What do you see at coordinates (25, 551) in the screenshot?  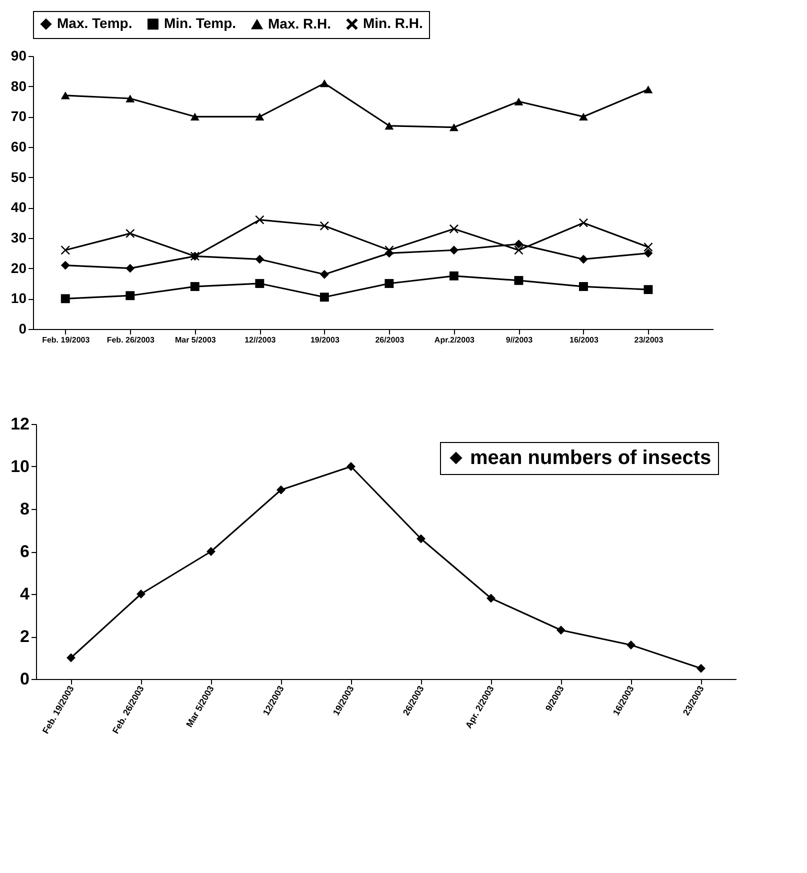 I see `y-tick-label: 6` at bounding box center [25, 551].